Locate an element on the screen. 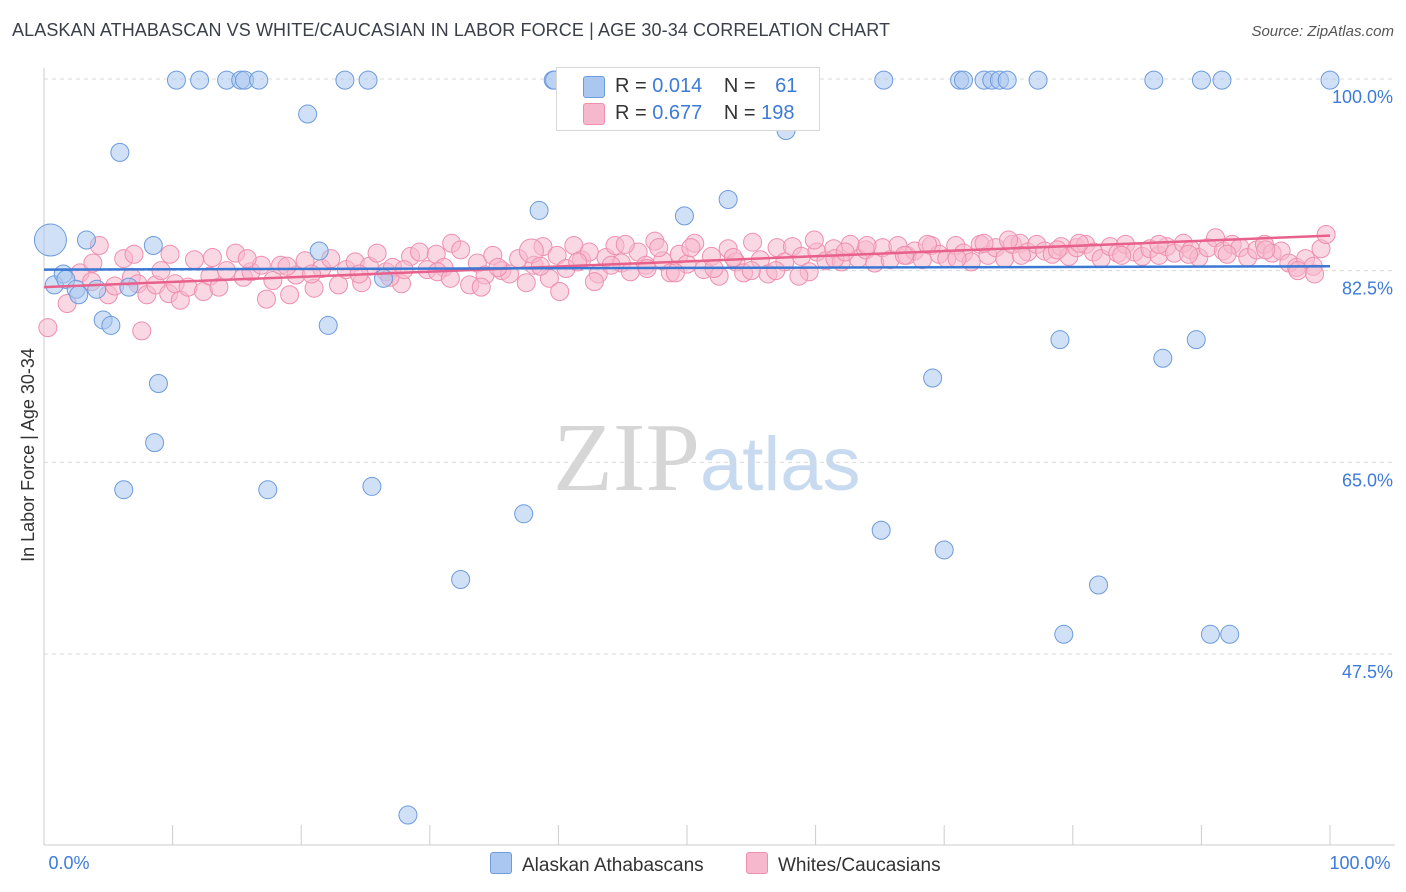 Image resolution: width=1406 pixels, height=892 pixels. athabascan-r-value: 0.014 is located at coordinates (677, 86).